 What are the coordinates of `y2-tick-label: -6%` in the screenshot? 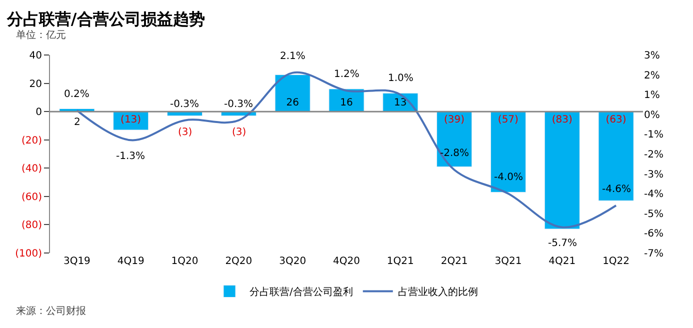 It's located at (654, 234).